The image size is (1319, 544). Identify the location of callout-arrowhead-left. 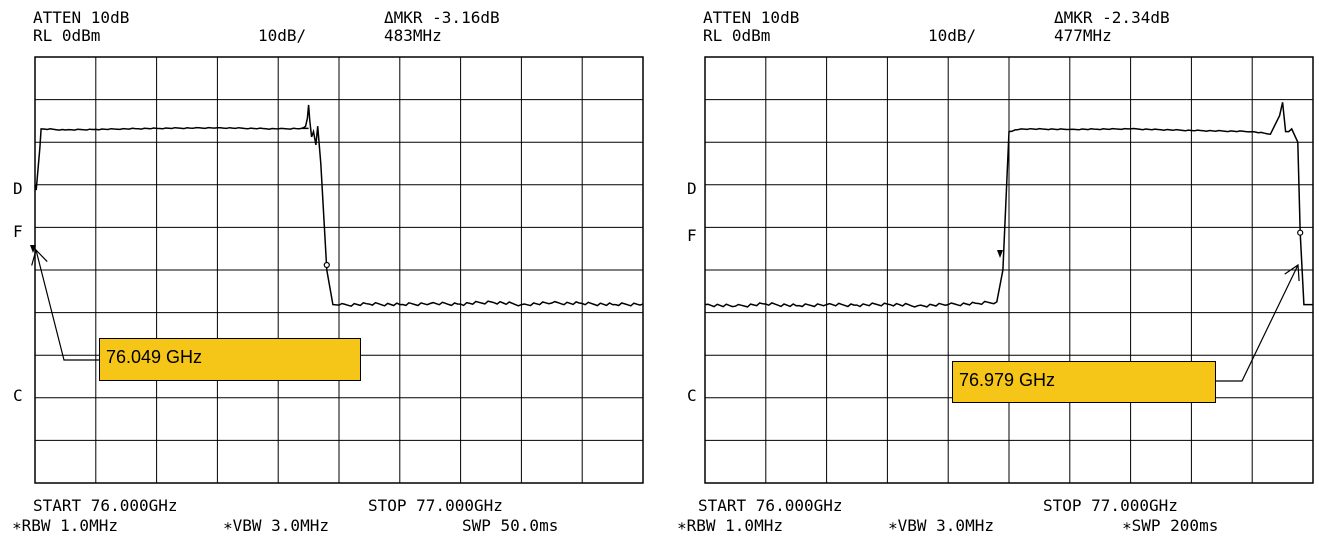
(39, 257).